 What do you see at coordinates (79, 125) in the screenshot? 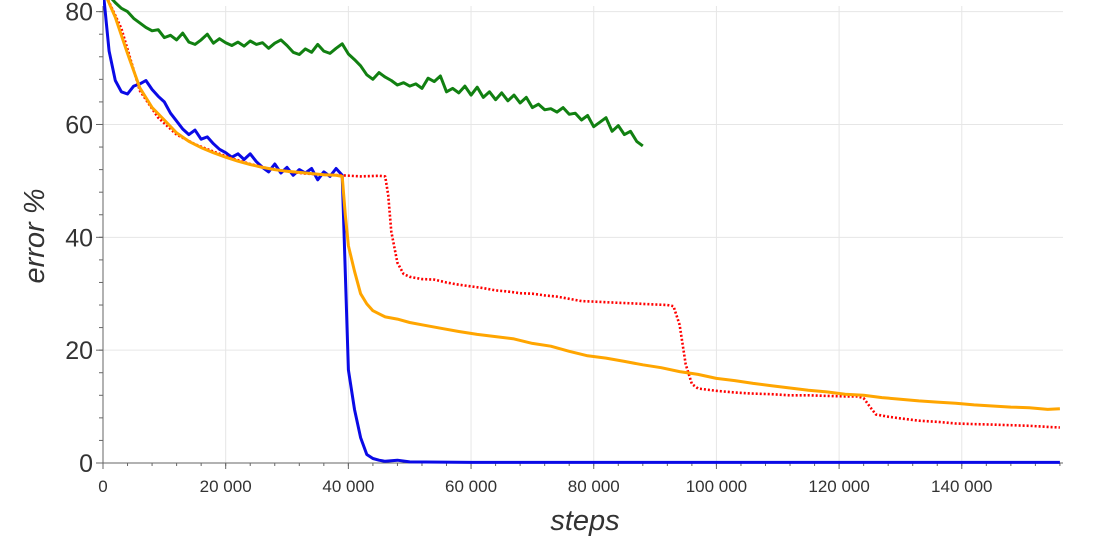
I see `y-tick-label: 60` at bounding box center [79, 125].